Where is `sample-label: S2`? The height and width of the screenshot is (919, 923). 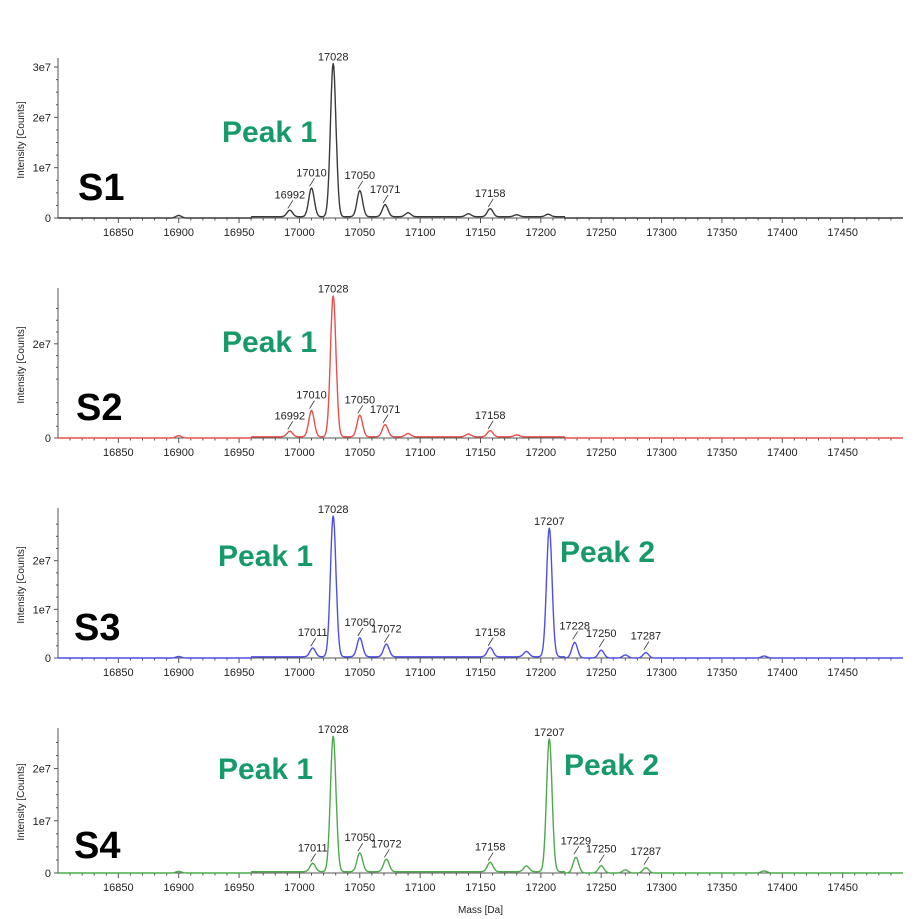 sample-label: S2 is located at coordinates (99, 408).